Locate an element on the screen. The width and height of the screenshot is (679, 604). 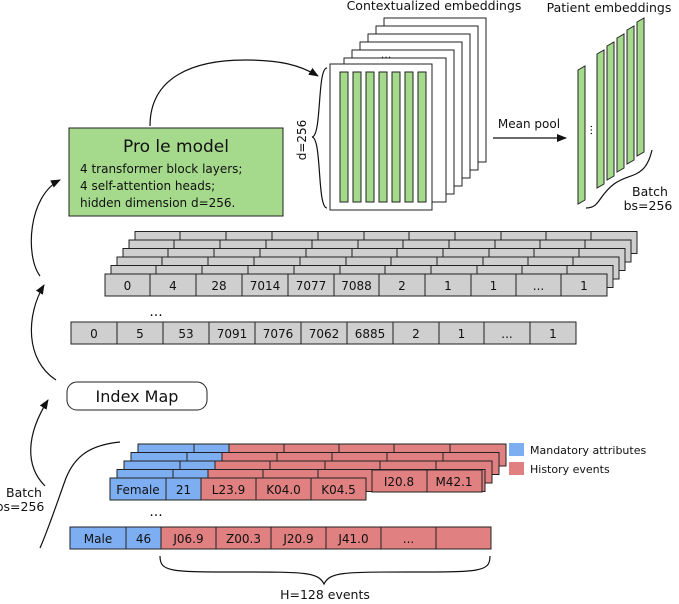
patient-front-row-cell-text: 21 is located at coordinates (183, 490).